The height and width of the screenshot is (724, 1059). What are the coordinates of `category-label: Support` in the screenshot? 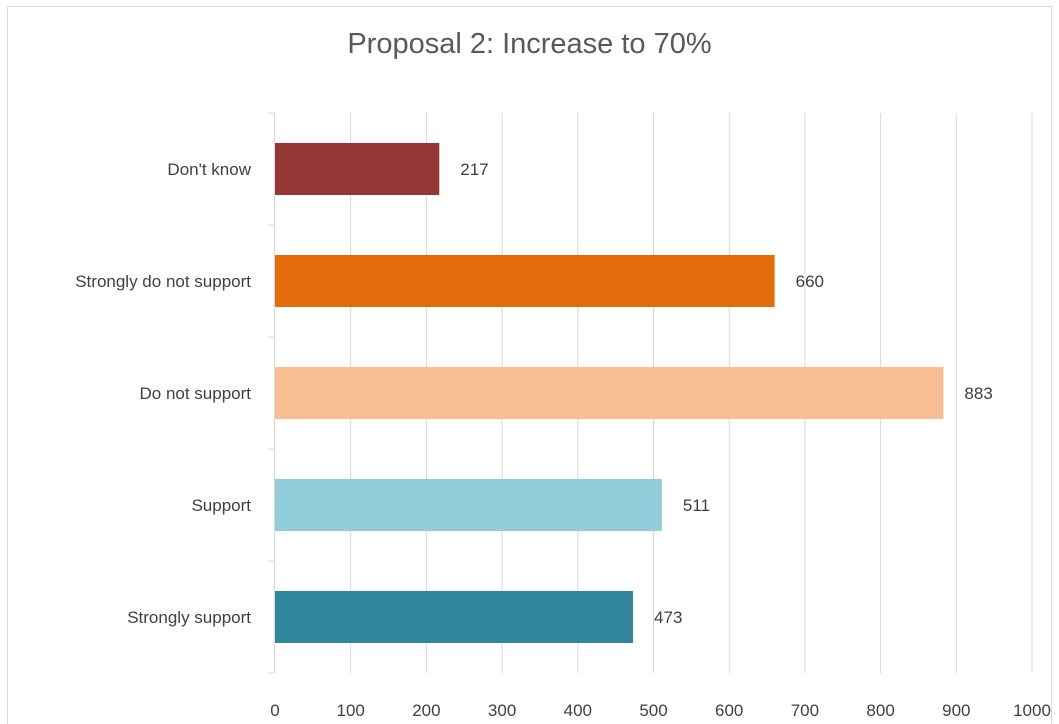 It's located at (221, 505).